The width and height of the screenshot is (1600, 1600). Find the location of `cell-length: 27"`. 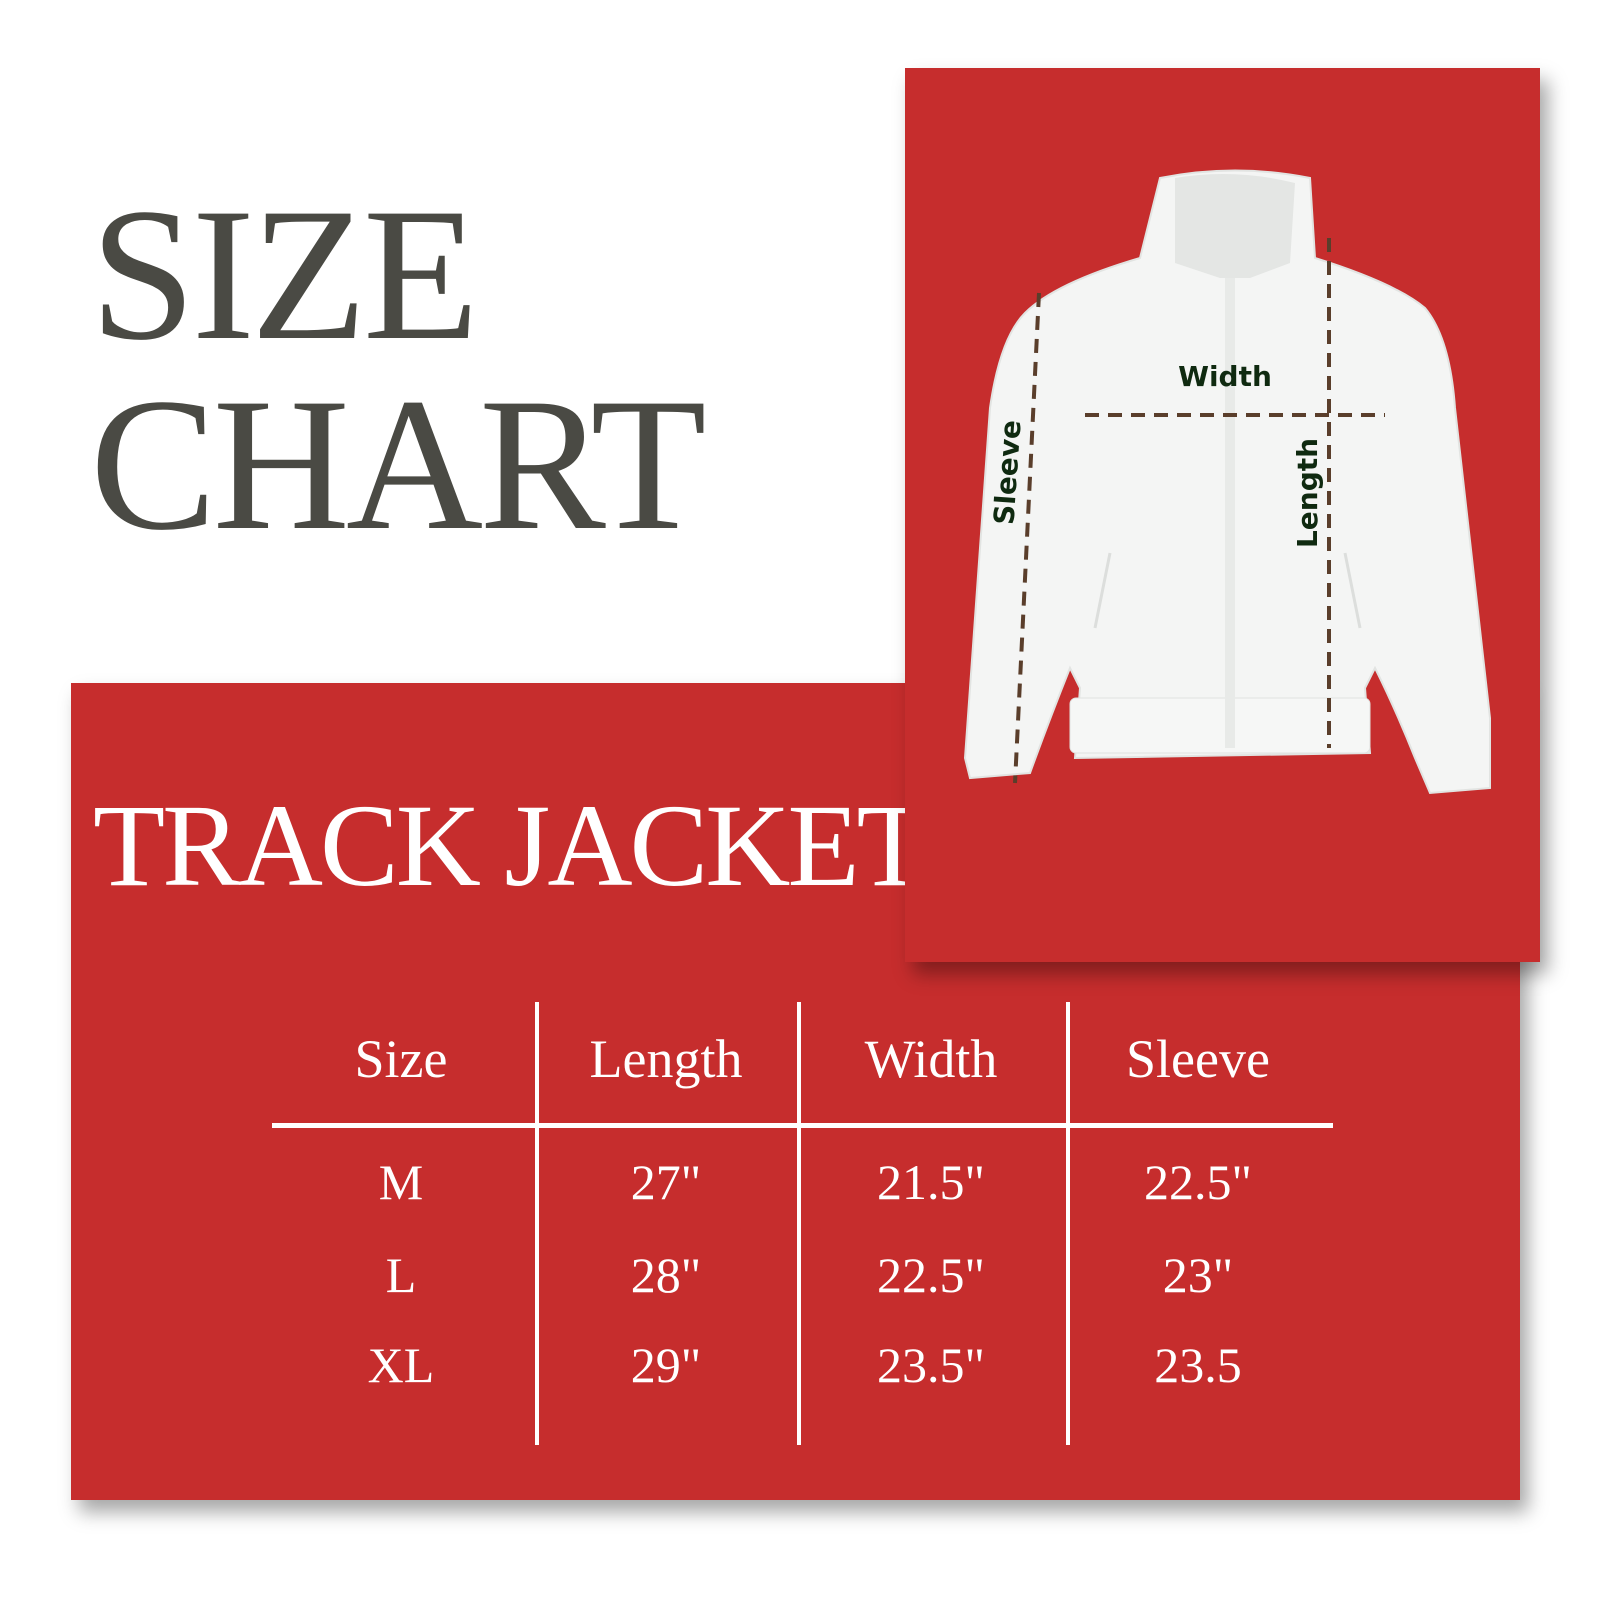

cell-length: 27" is located at coordinates (666, 1182).